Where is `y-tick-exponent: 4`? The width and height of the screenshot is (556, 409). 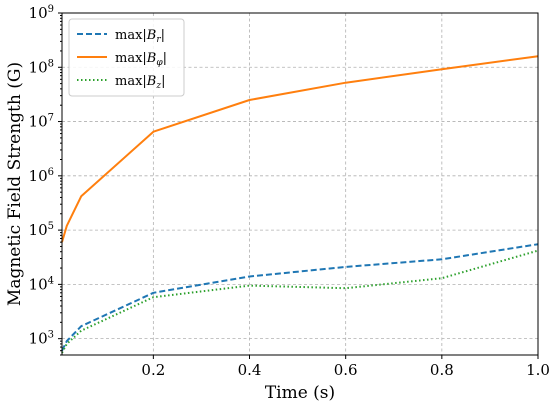 y-tick-exponent: 4 is located at coordinates (51, 280).